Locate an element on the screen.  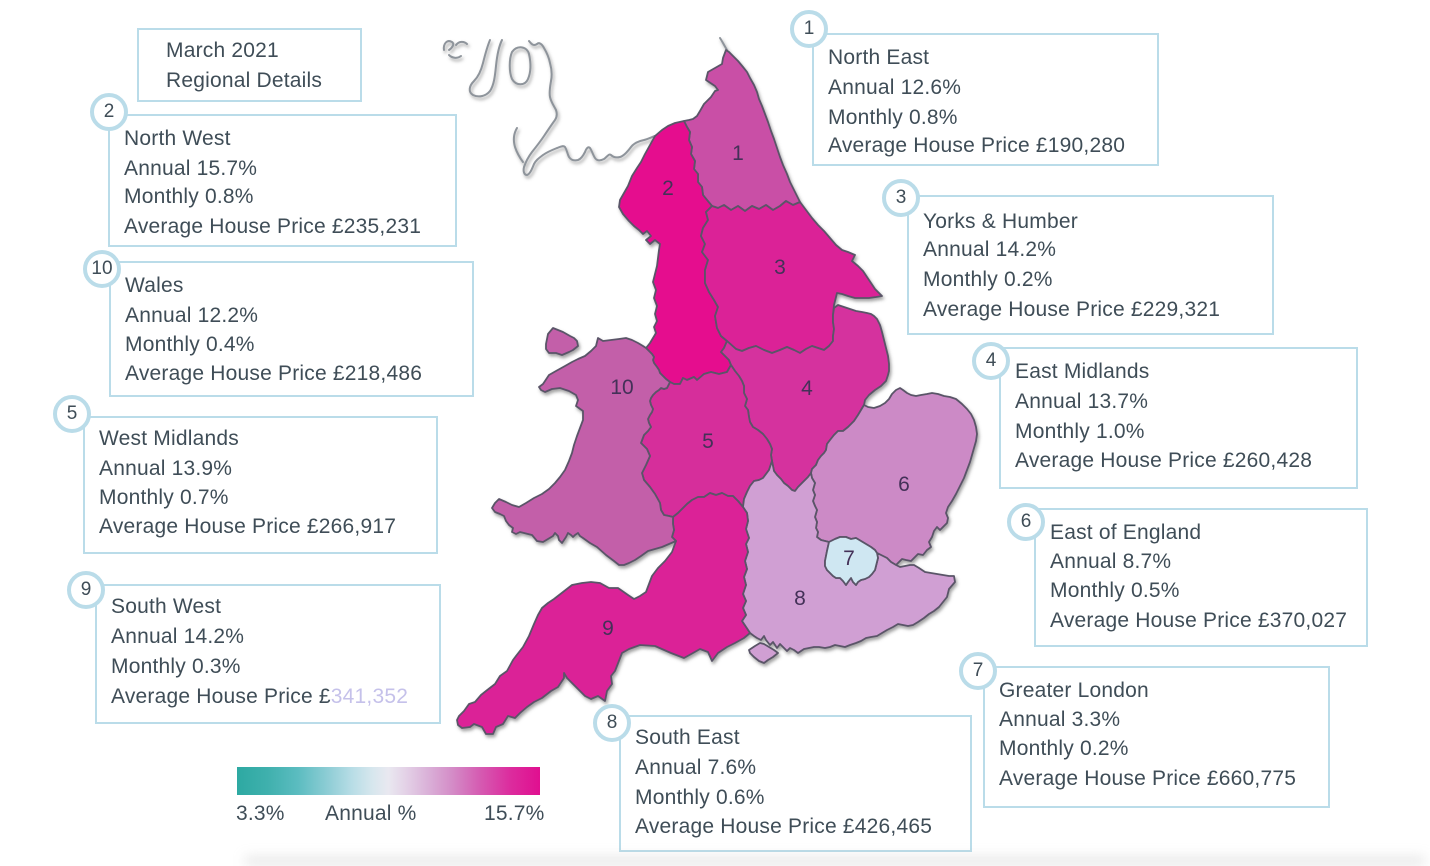
svg-text: 9 is located at coordinates (608, 628).